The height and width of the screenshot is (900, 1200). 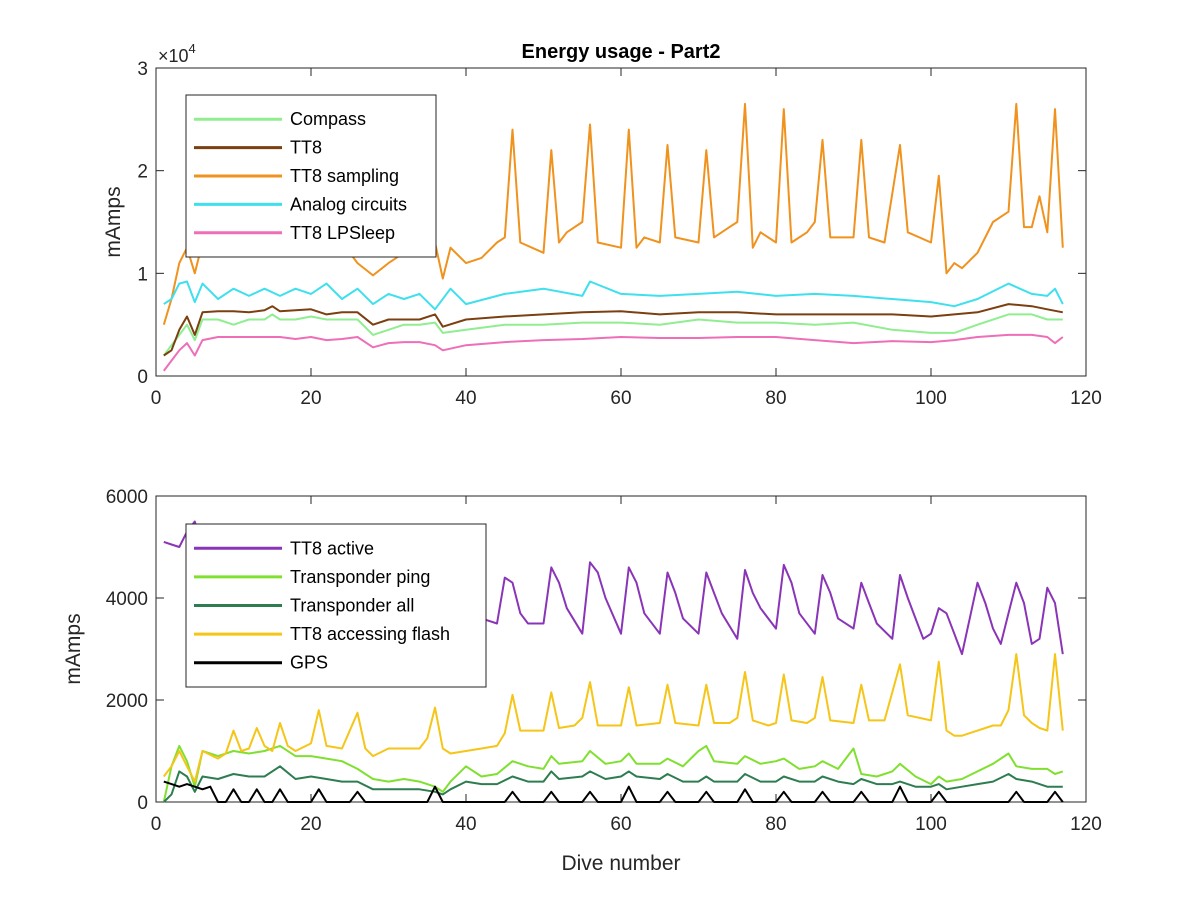 I want to click on bottom-y-tick-label: 4000, so click(x=127, y=599).